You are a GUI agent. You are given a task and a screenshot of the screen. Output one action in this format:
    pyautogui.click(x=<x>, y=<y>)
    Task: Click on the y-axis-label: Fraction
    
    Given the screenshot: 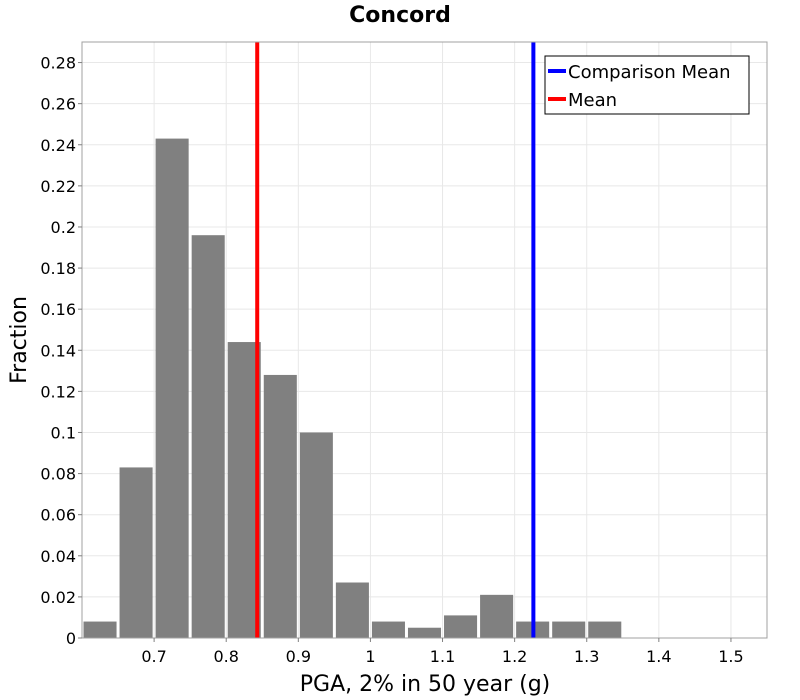 What is the action you would take?
    pyautogui.click(x=19, y=340)
    